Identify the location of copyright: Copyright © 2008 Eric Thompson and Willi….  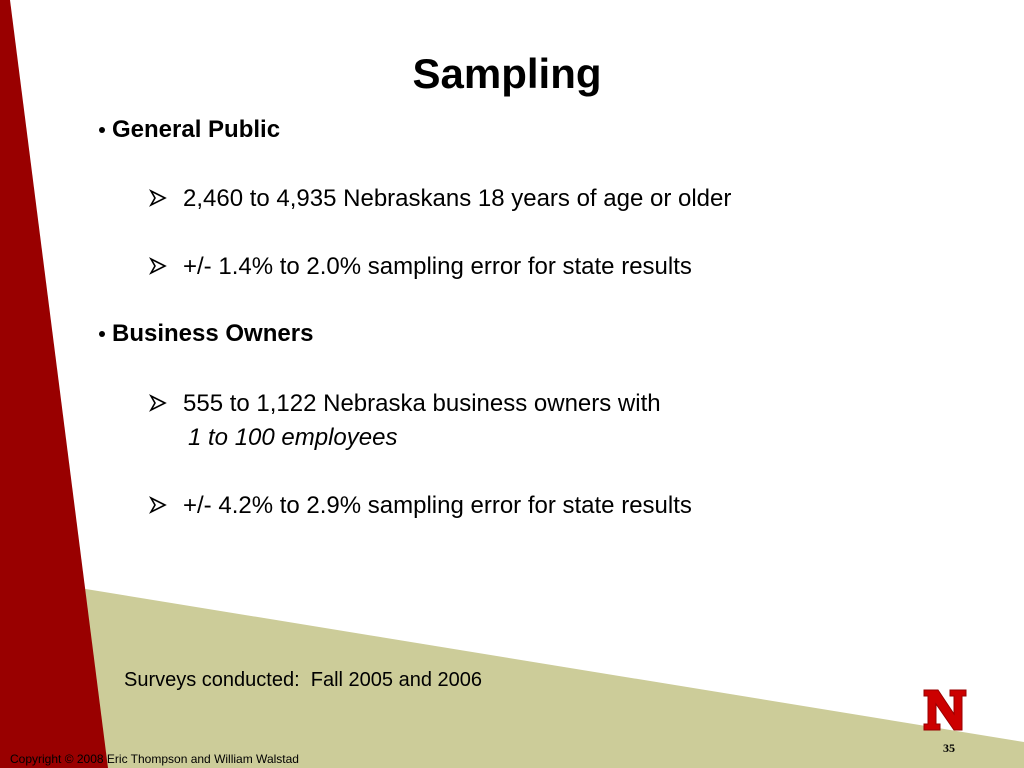
(154, 759).